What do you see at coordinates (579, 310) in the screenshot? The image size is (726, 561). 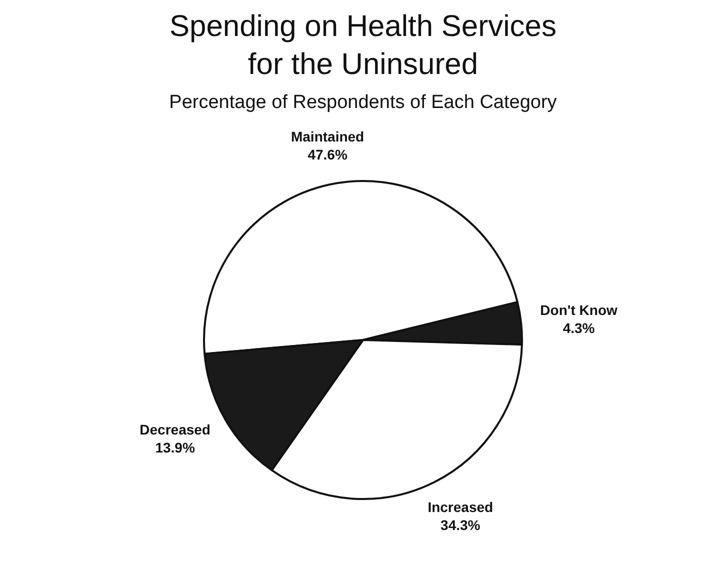 I see `slice-label: Don't Know` at bounding box center [579, 310].